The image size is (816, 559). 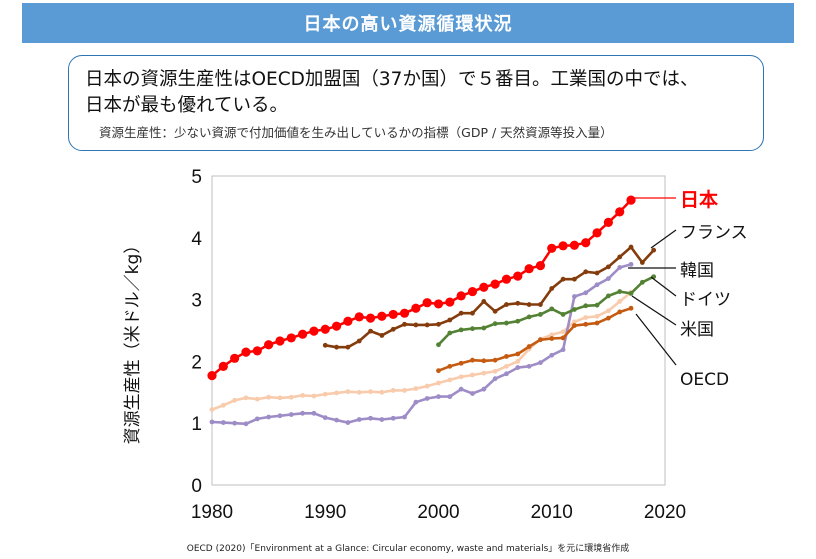 What do you see at coordinates (196, 362) in the screenshot?
I see `y-tick-label: 2` at bounding box center [196, 362].